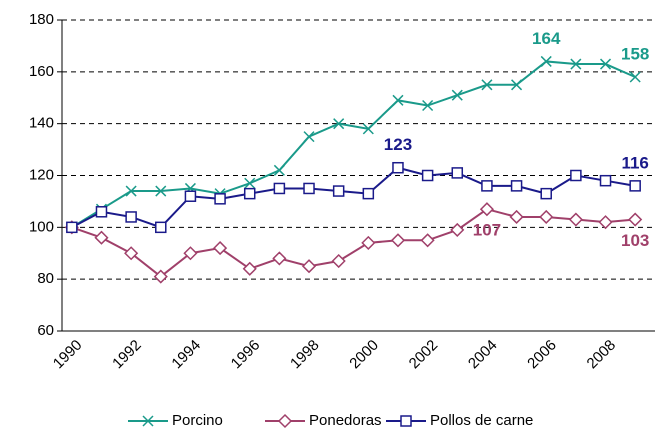 The height and width of the screenshot is (435, 658). Describe the element at coordinates (246, 355) in the screenshot. I see `x-tick-label: 1996` at that location.